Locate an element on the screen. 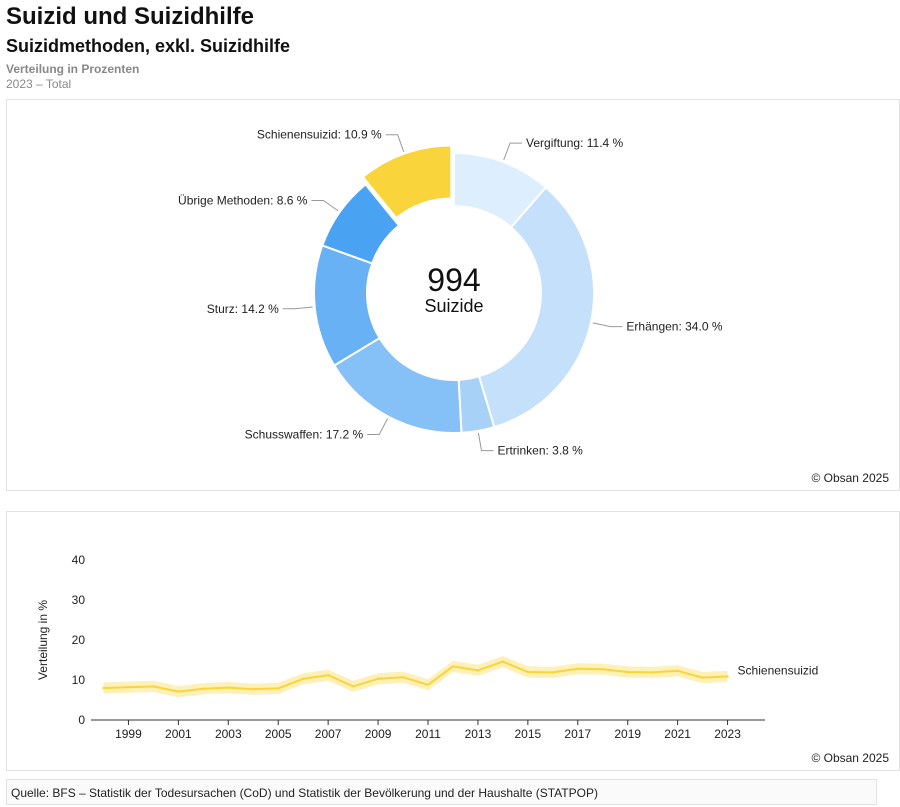  donut-label-6: Schienensuizid: 10.9 % is located at coordinates (319, 135).